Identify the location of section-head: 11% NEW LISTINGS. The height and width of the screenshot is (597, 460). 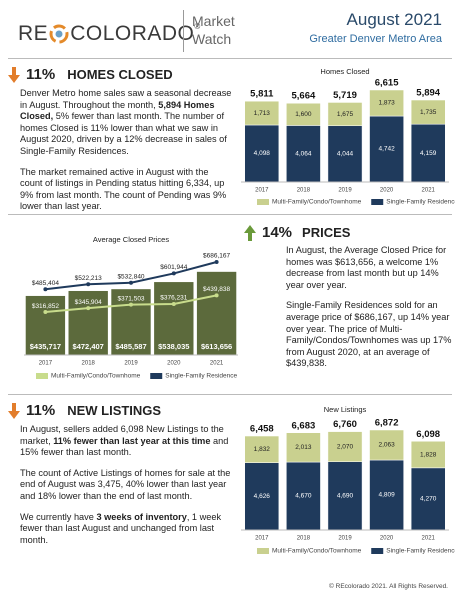
(120, 410).